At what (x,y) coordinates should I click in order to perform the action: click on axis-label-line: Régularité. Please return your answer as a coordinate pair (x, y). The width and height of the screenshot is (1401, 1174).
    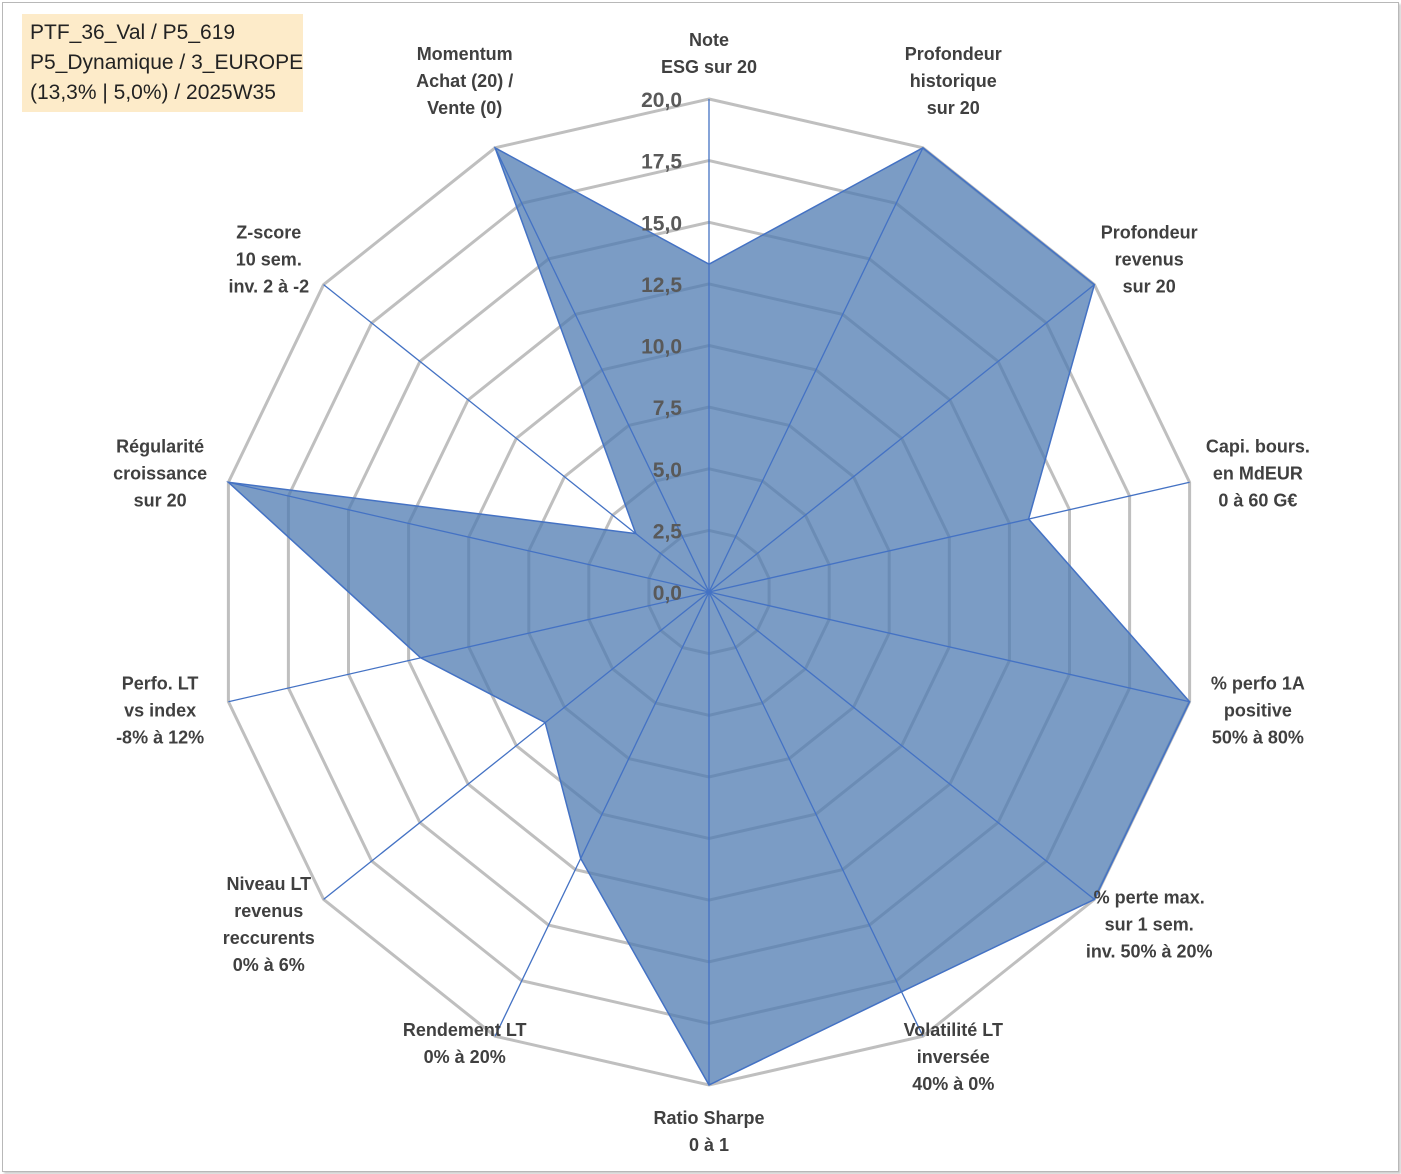
    Looking at the image, I should click on (160, 446).